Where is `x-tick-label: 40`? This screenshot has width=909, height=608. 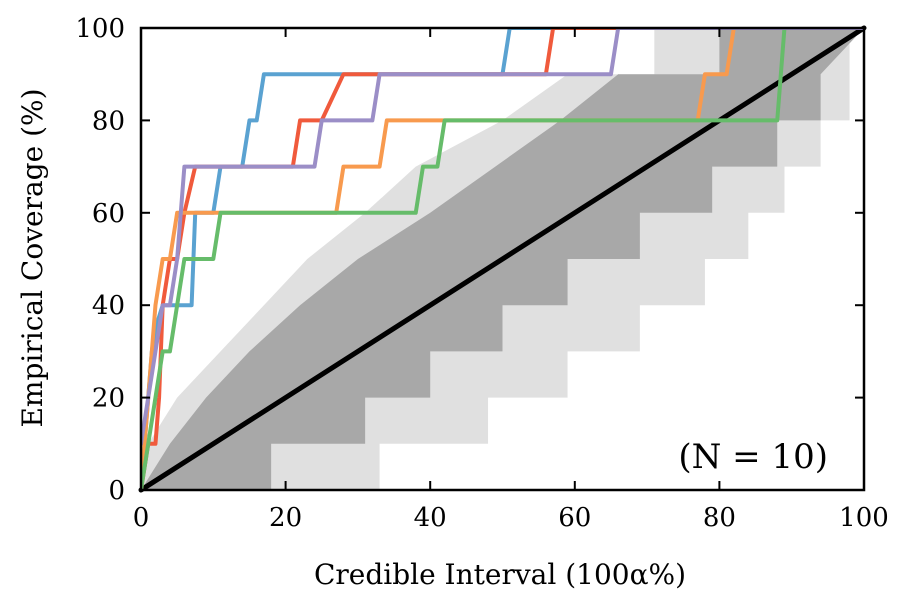
x-tick-label: 40 is located at coordinates (430, 518).